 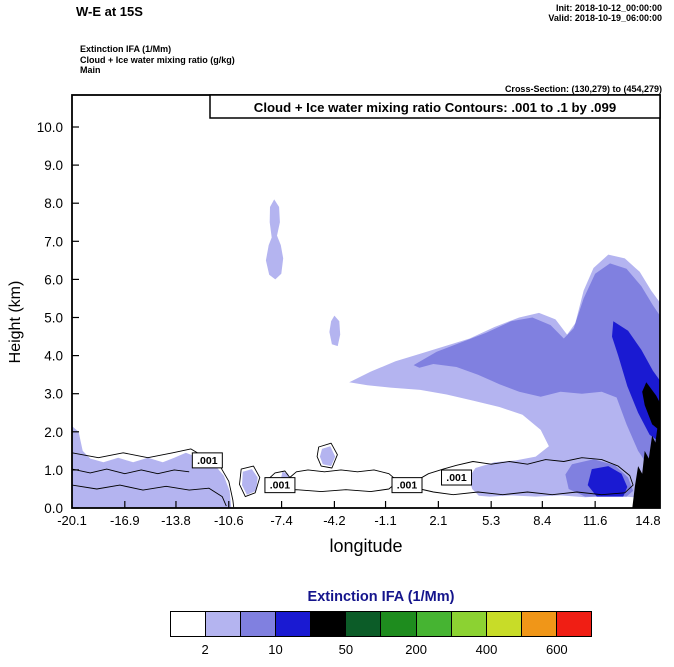 I want to click on region-mid-level-blob, so click(x=335, y=331).